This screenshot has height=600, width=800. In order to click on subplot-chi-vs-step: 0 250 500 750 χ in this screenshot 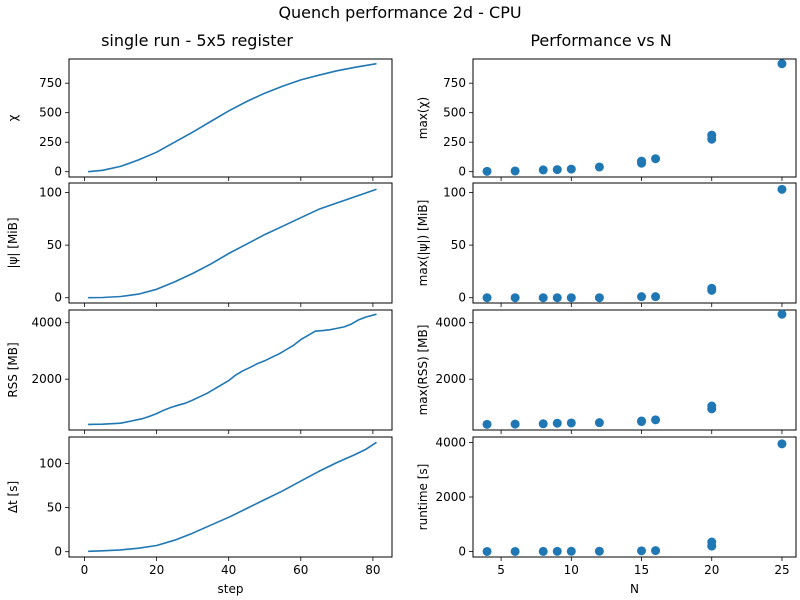, I will do `click(199, 119)`.